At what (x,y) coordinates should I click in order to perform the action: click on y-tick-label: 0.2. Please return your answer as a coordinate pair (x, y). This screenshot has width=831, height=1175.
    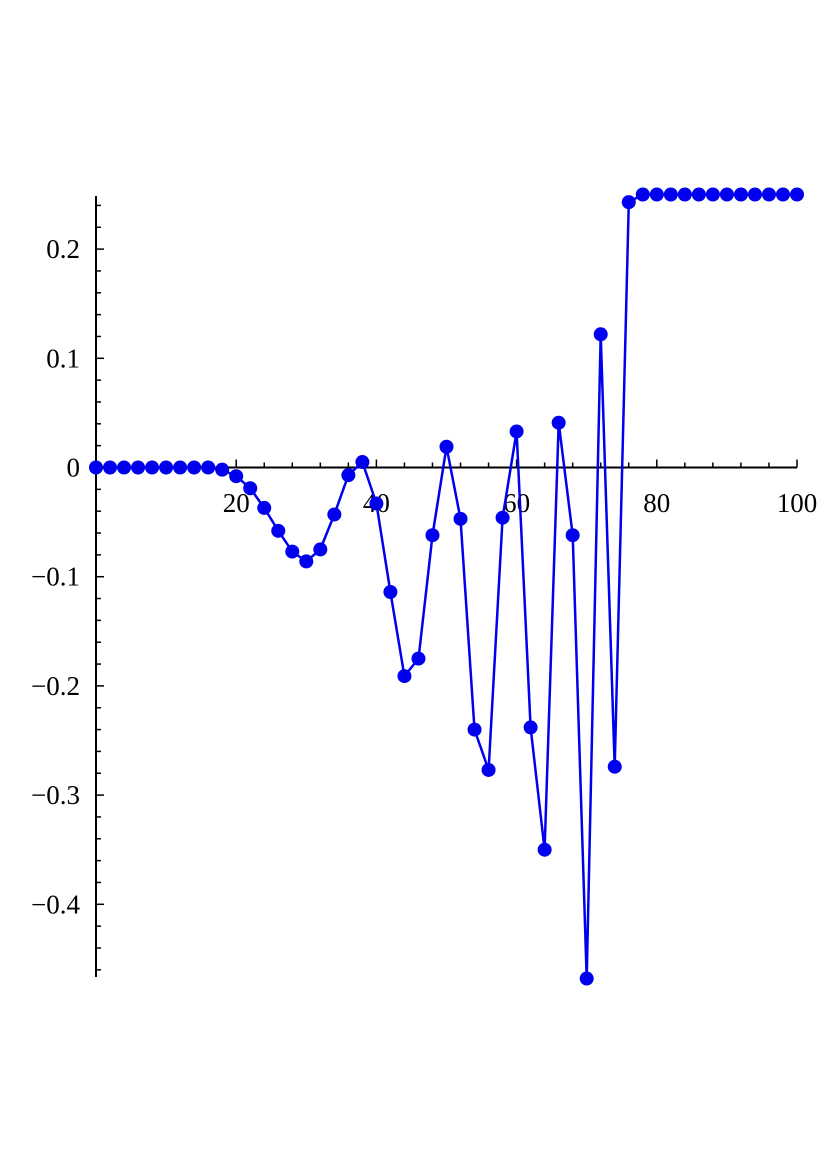
    Looking at the image, I should click on (63, 249).